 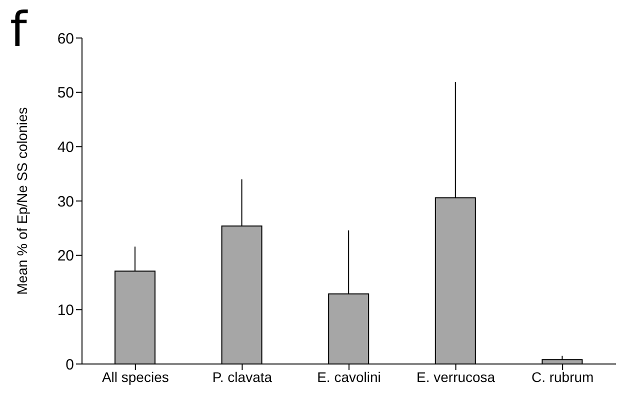 I want to click on y-tick-label: 10, so click(x=65, y=310).